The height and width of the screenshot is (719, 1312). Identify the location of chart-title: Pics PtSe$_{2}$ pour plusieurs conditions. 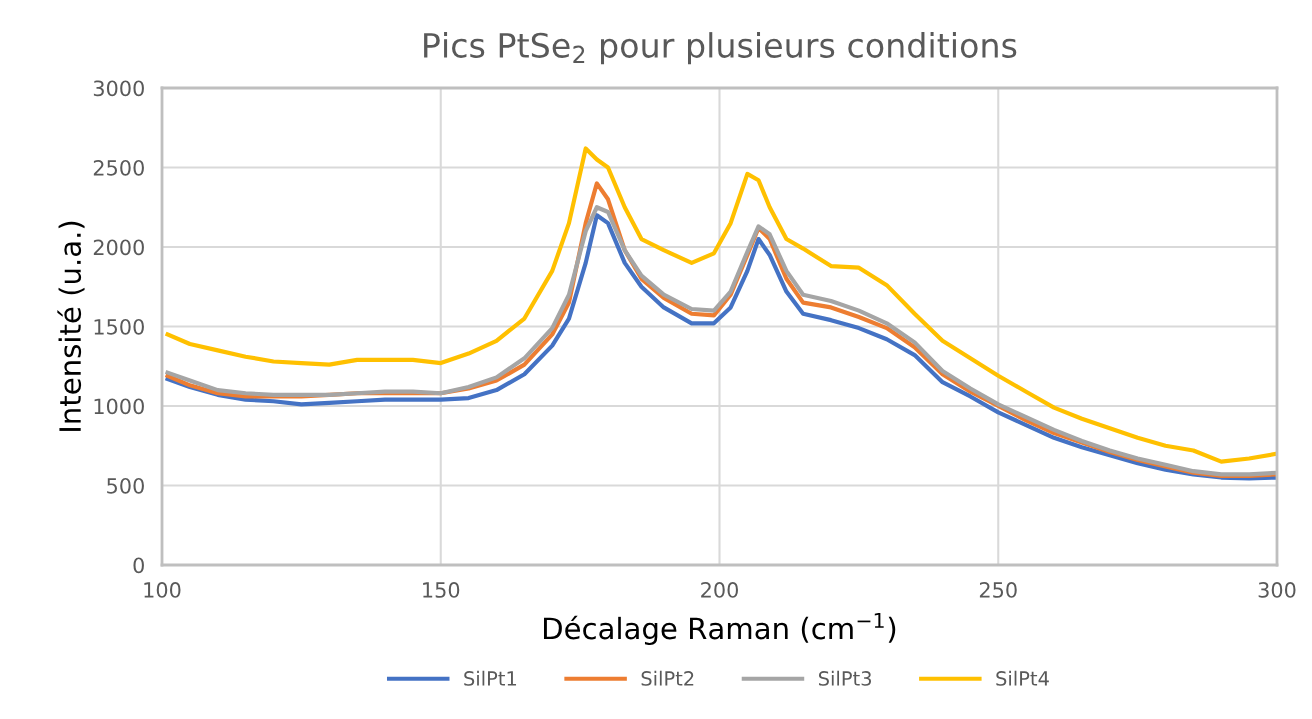
(720, 48).